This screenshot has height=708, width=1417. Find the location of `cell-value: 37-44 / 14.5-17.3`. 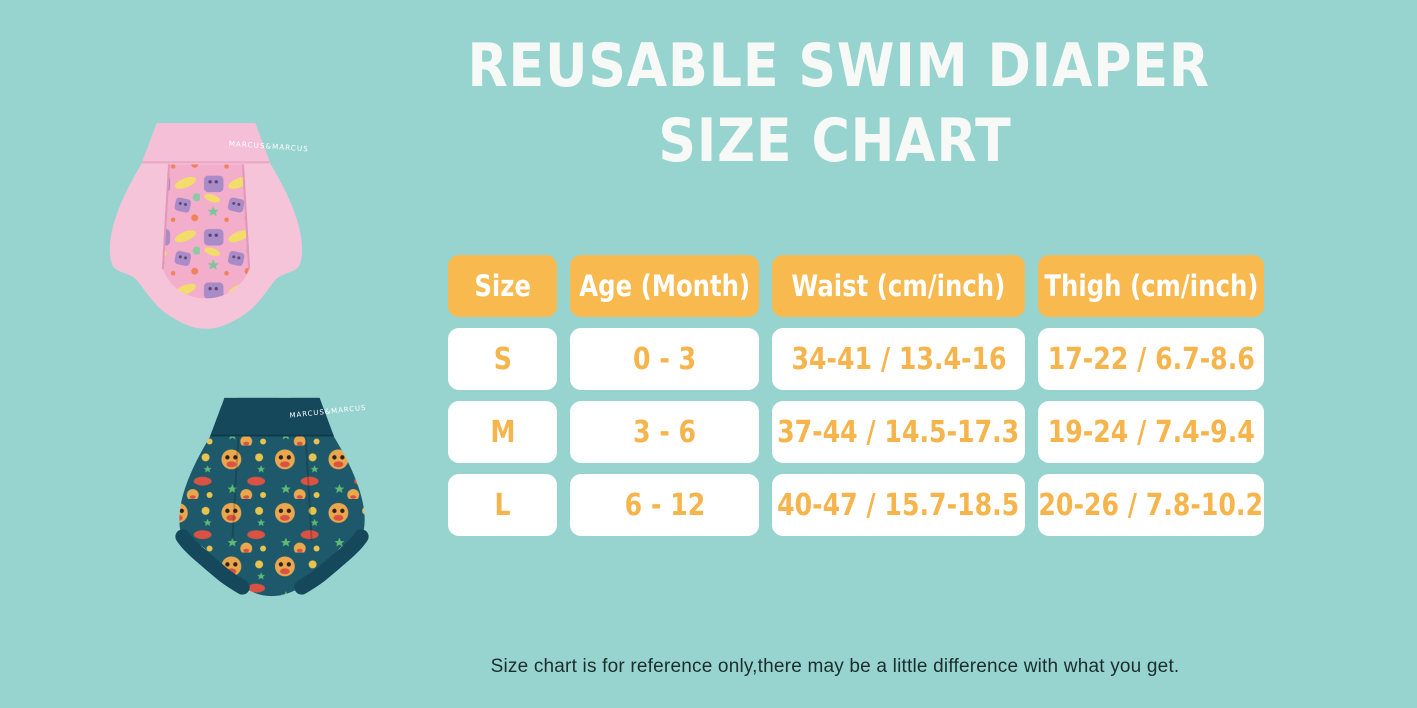

cell-value: 37-44 / 14.5-17.3 is located at coordinates (898, 432).